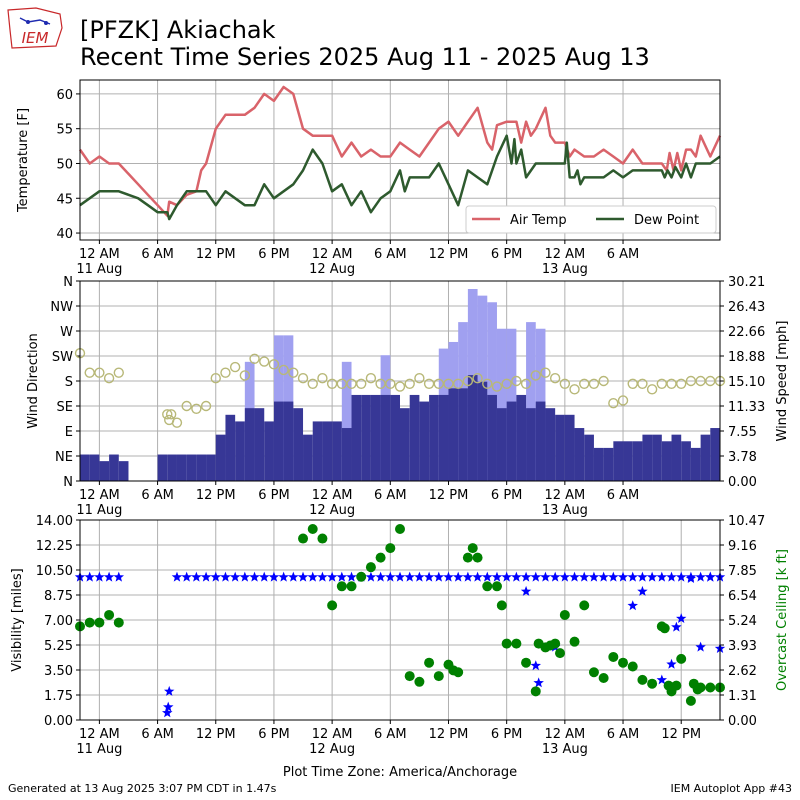  Describe the element at coordinates (492, 391) in the screenshot. I see `wind-gust-bar` at that location.